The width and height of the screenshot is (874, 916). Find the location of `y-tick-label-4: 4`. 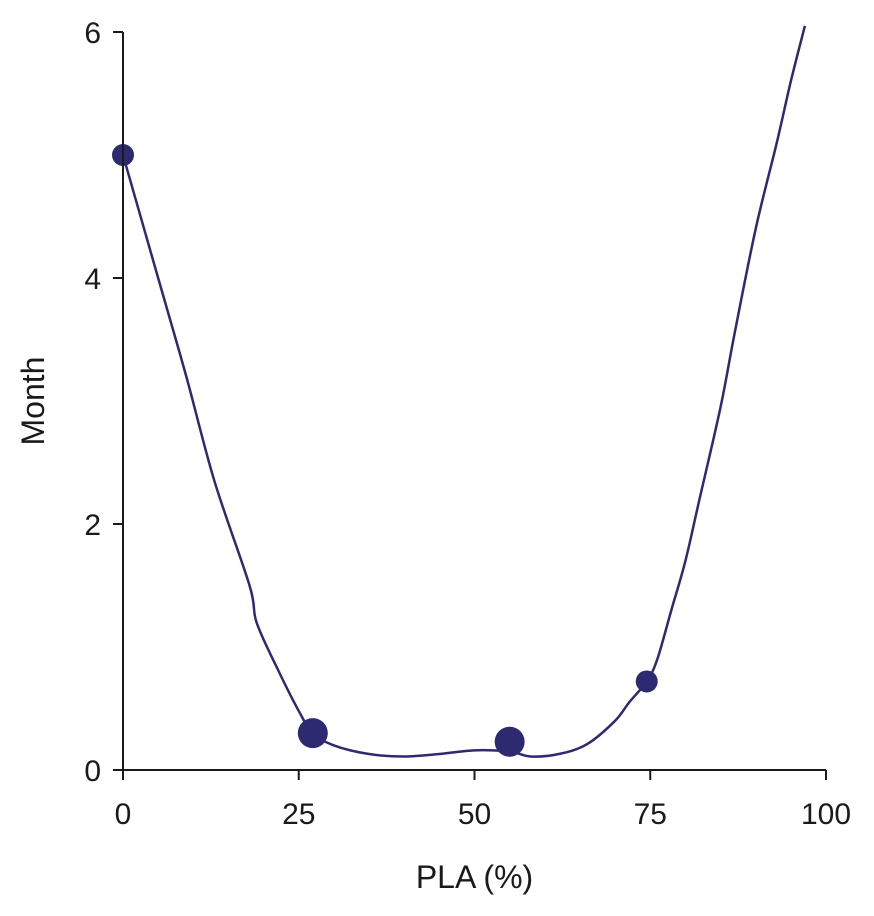

y-tick-label-4: 4 is located at coordinates (92, 279).